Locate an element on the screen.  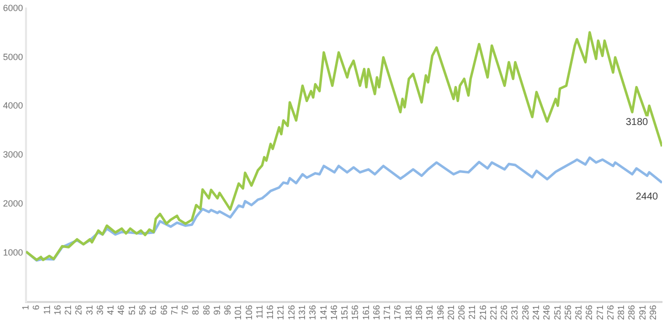
x-tick-label: 101 is located at coordinates (238, 312).